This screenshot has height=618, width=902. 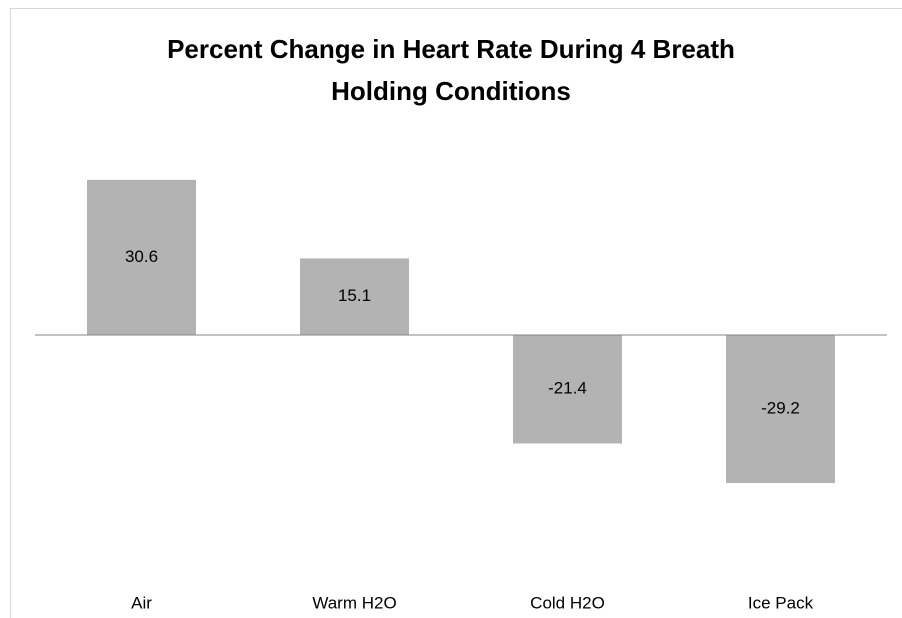 I want to click on x-tick-label: Warm H2O, so click(x=354, y=602).